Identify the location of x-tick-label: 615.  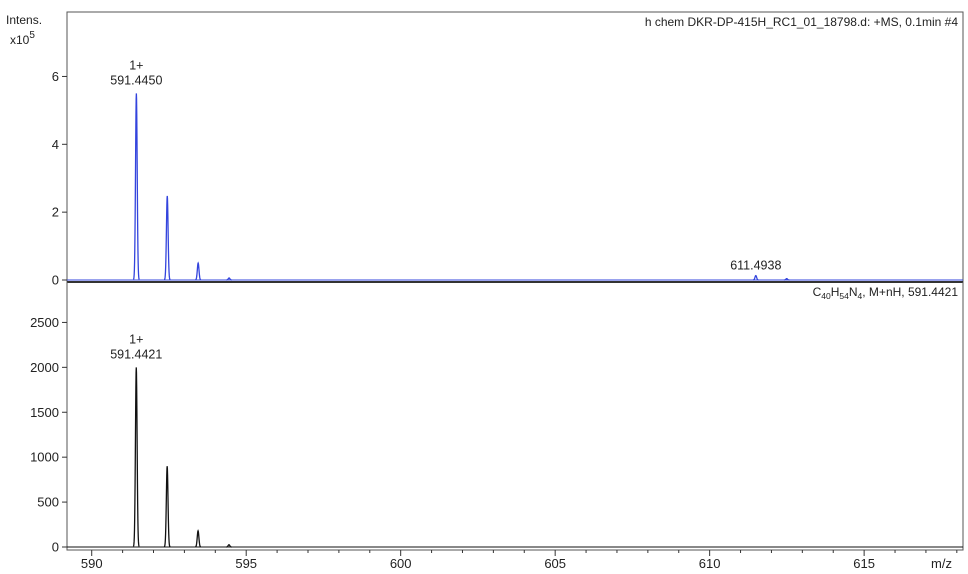
(864, 563).